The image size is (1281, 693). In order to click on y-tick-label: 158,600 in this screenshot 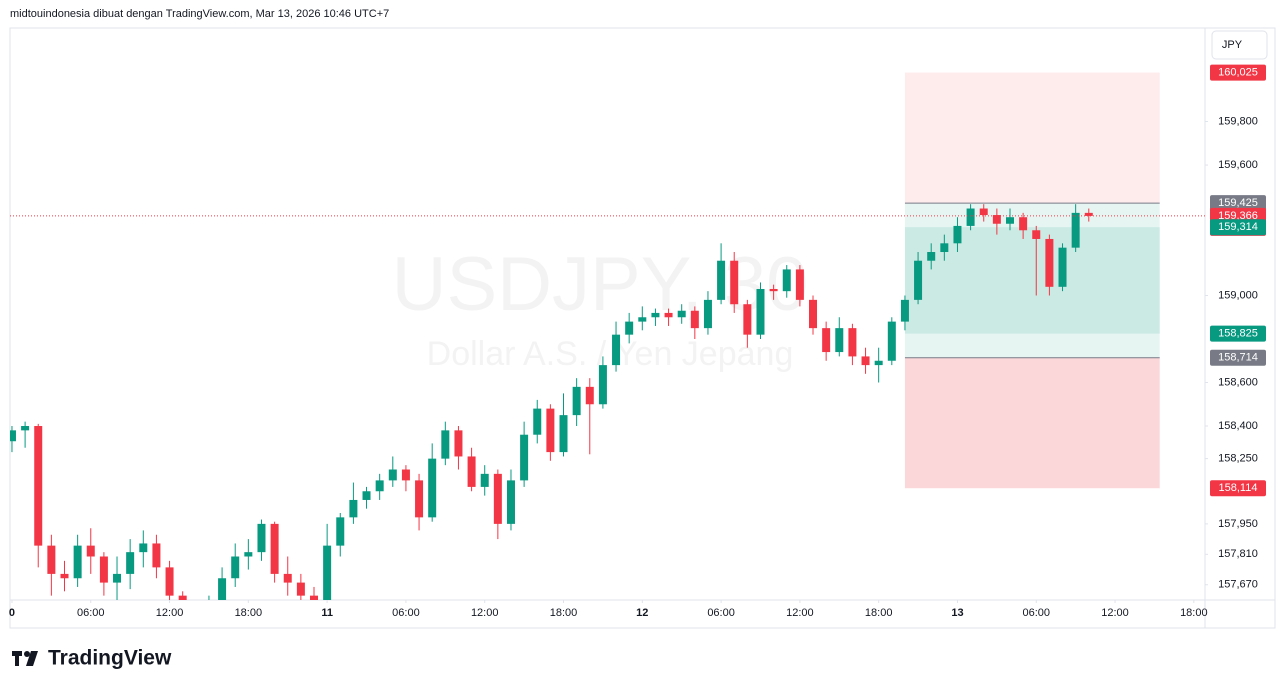, I will do `click(1238, 382)`.